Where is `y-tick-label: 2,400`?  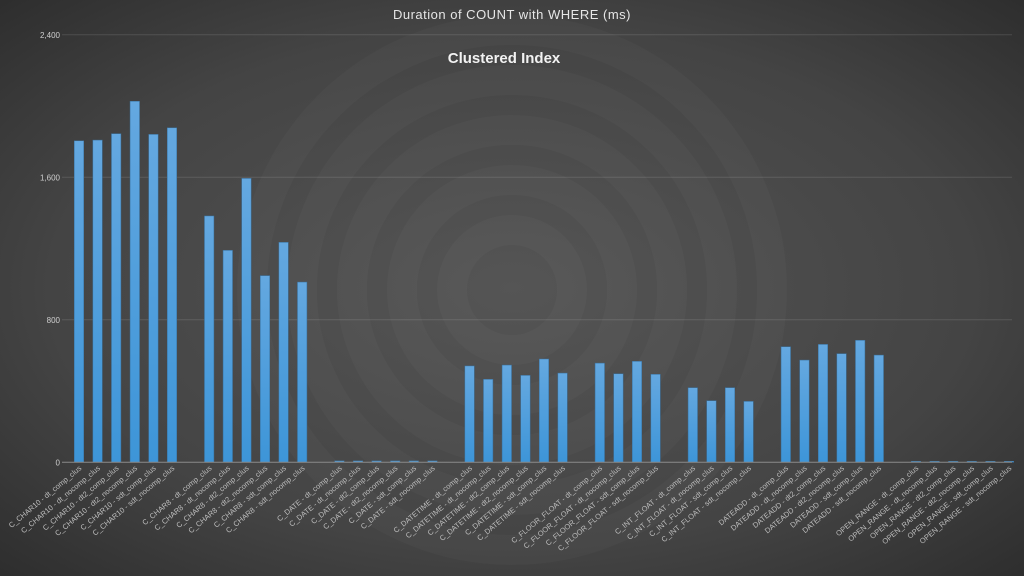
y-tick-label: 2,400 is located at coordinates (50, 35).